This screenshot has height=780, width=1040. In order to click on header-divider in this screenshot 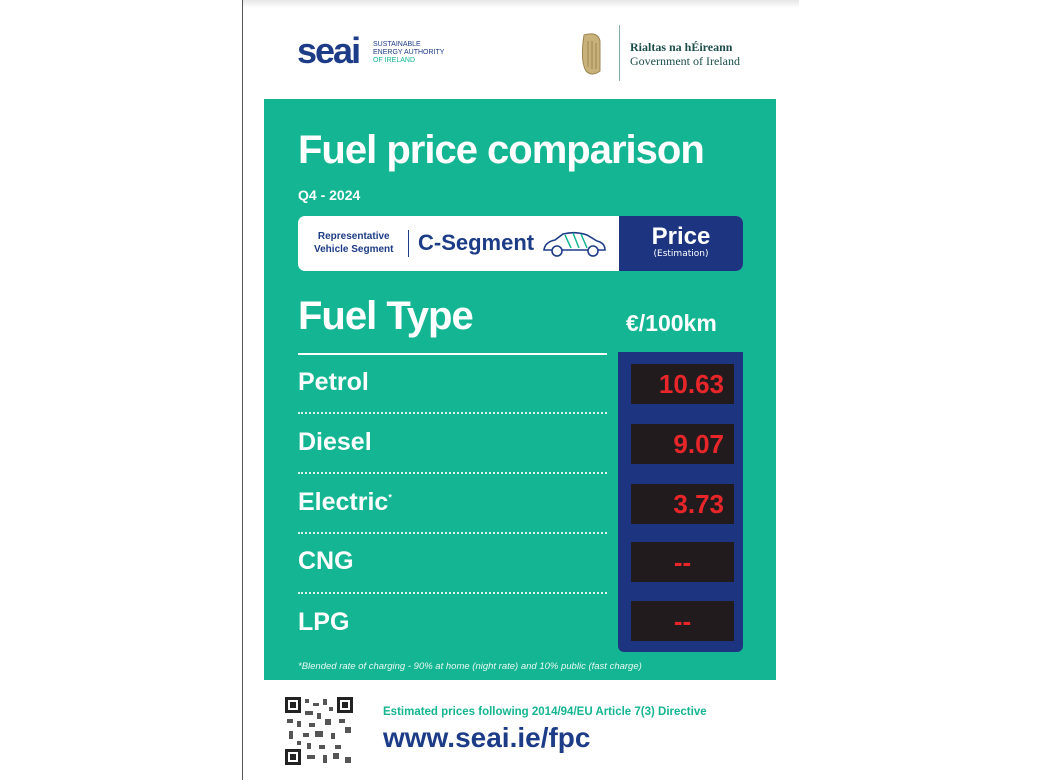, I will do `click(452, 354)`.